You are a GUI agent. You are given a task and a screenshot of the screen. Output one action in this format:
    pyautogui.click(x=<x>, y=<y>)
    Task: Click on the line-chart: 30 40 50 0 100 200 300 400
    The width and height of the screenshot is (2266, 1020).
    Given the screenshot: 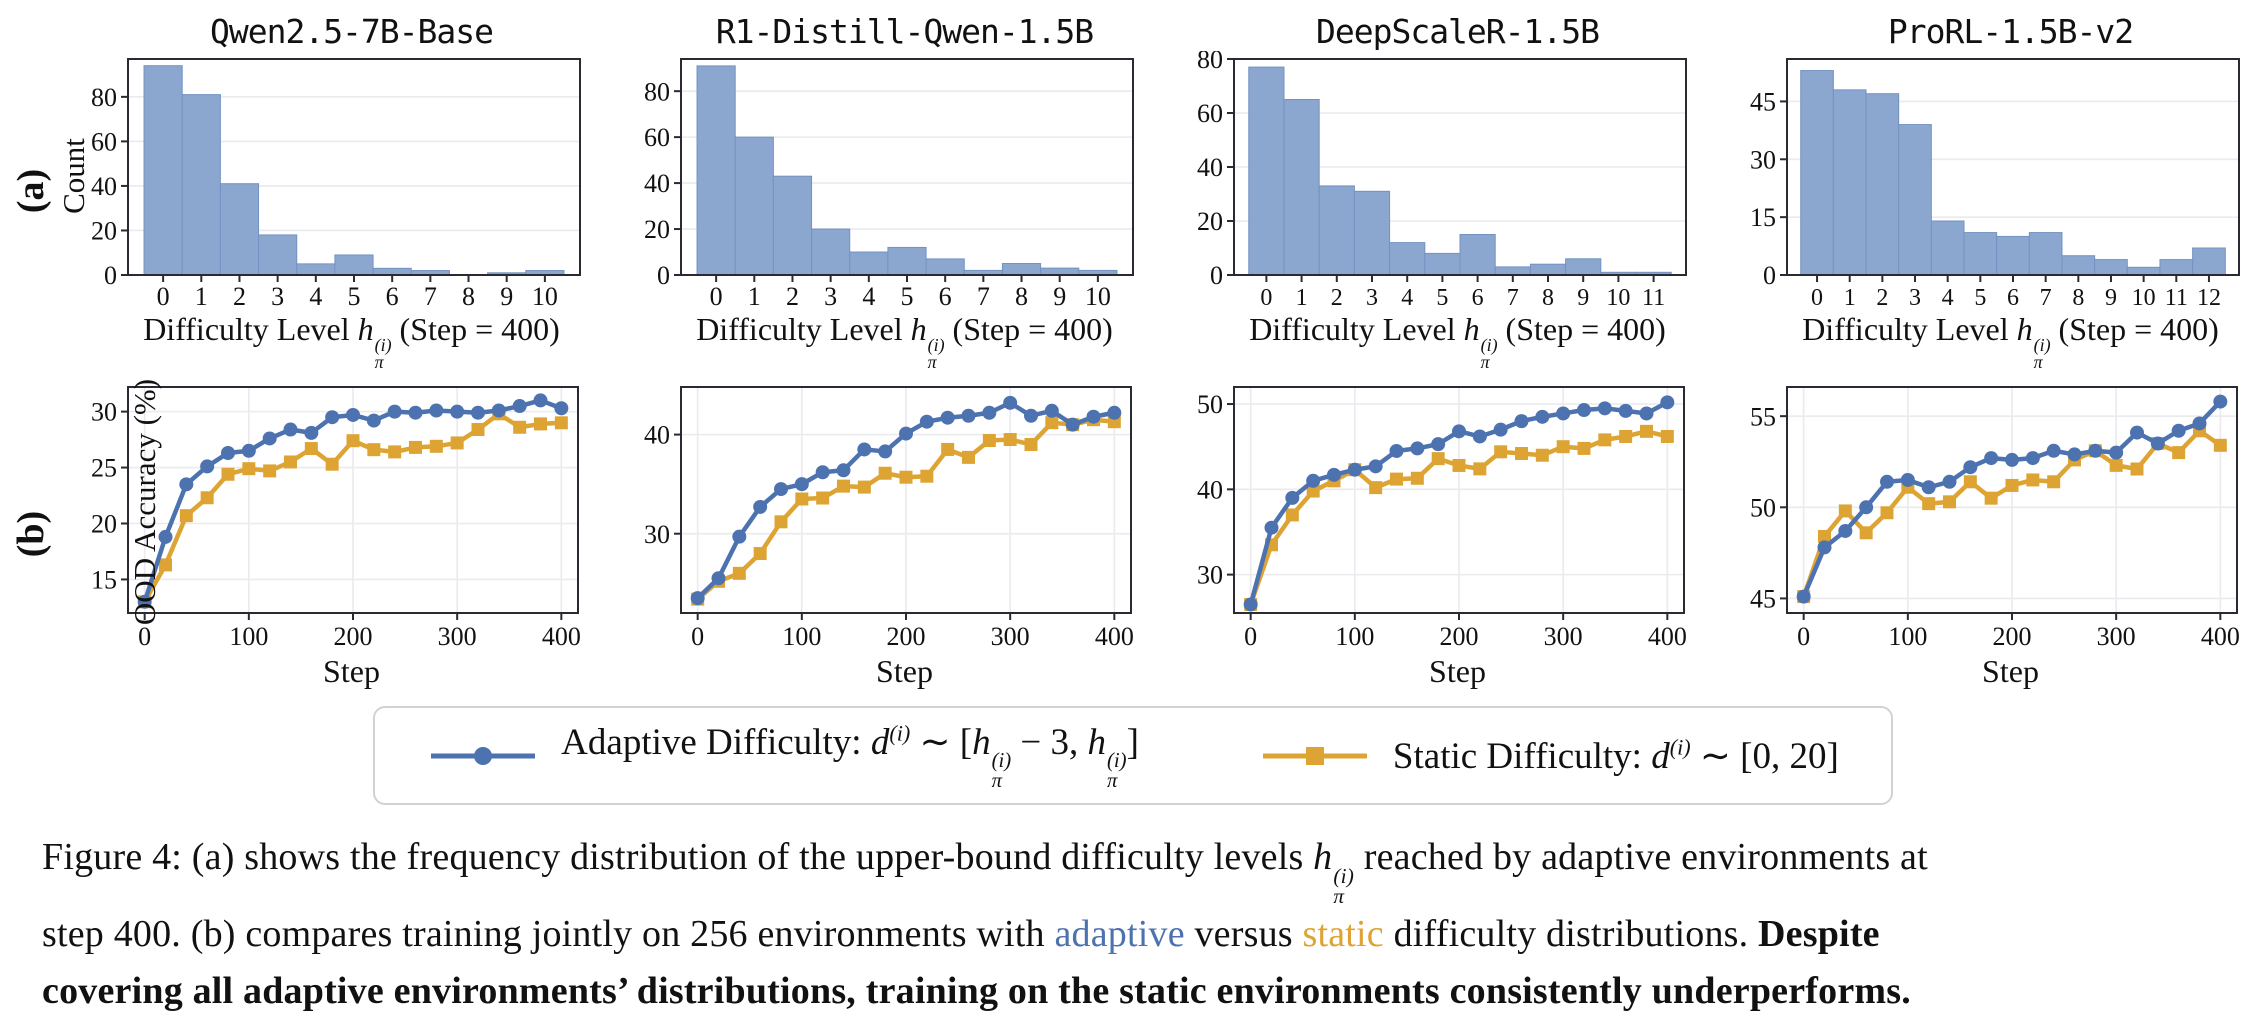 What is the action you would take?
    pyautogui.click(x=1441, y=518)
    